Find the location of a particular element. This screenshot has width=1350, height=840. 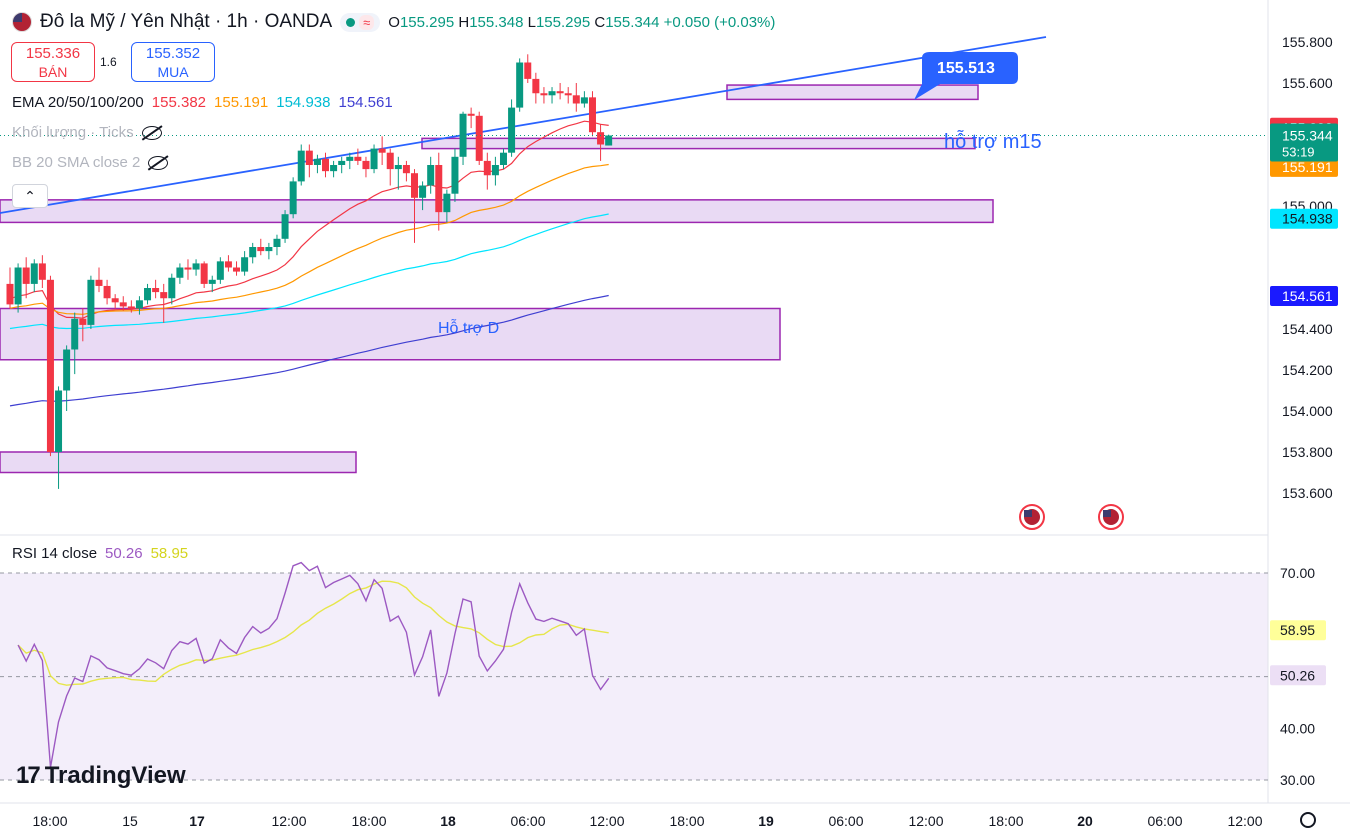

price-tag: 155.191 is located at coordinates (1304, 166).